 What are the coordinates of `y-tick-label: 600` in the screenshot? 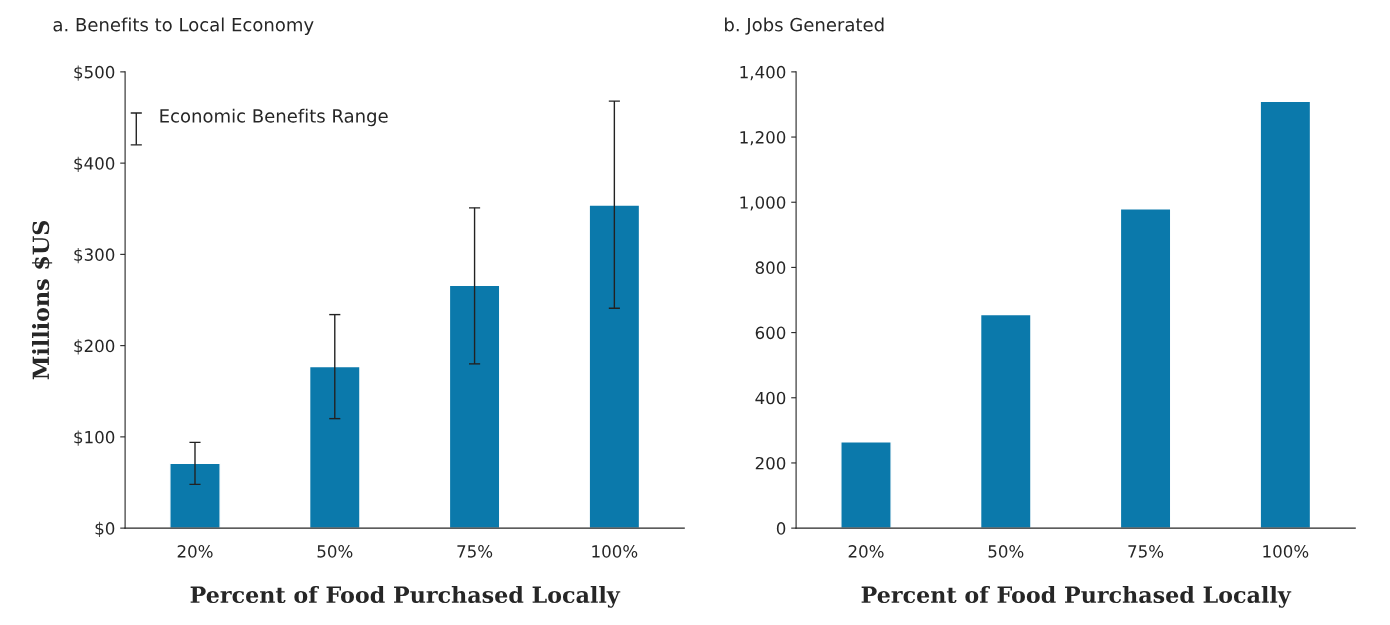 It's located at (770, 333).